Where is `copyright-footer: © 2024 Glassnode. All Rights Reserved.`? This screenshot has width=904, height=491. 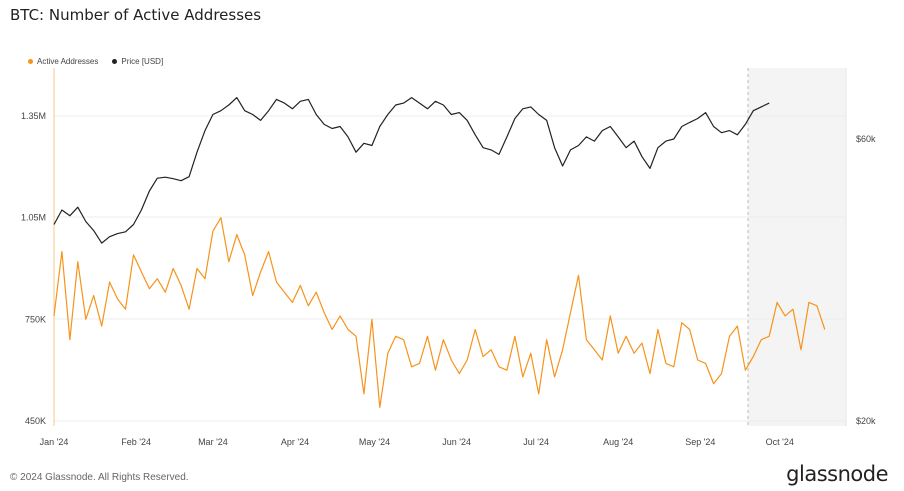 copyright-footer: © 2024 Glassnode. All Rights Reserved. is located at coordinates (99, 477).